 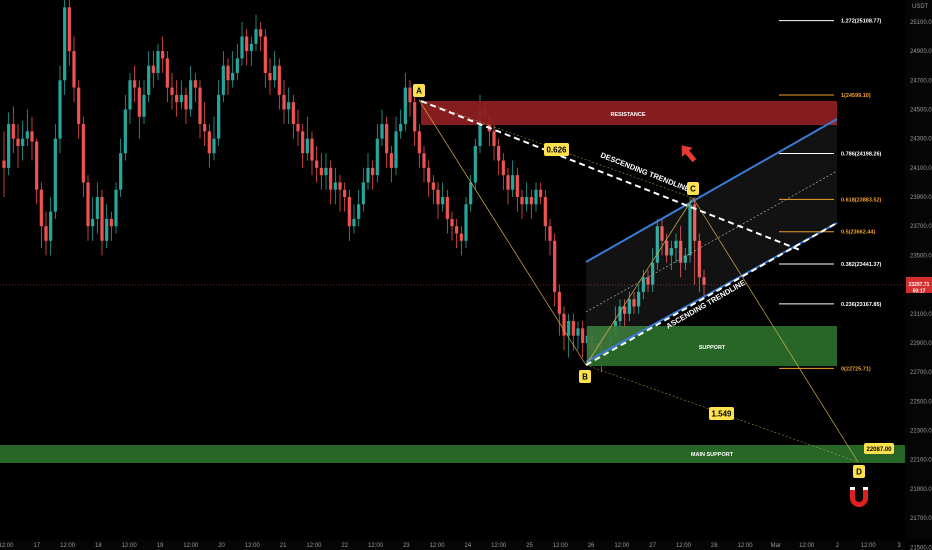 I want to click on point-b: B, so click(x=585, y=376).